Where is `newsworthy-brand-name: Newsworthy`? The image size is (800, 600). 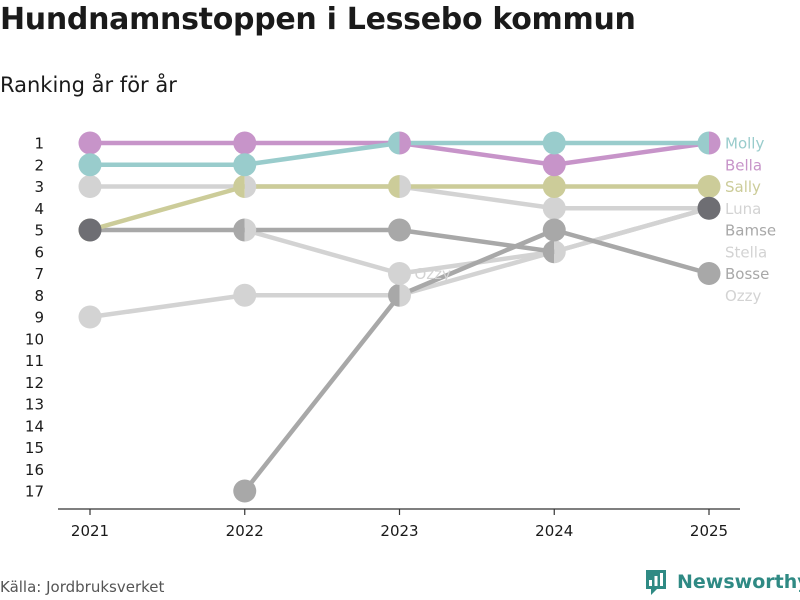 newsworthy-brand-name: Newsworthy is located at coordinates (738, 582).